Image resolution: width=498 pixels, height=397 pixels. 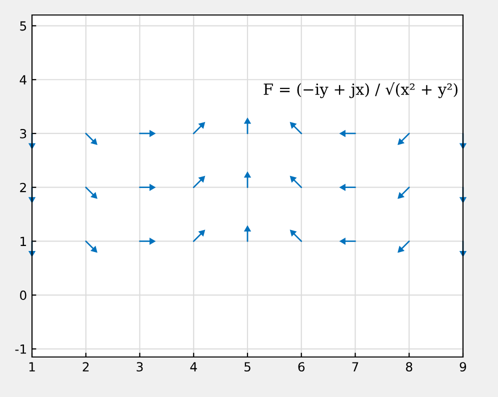 I want to click on y-tick-label: -1, so click(x=20, y=349).